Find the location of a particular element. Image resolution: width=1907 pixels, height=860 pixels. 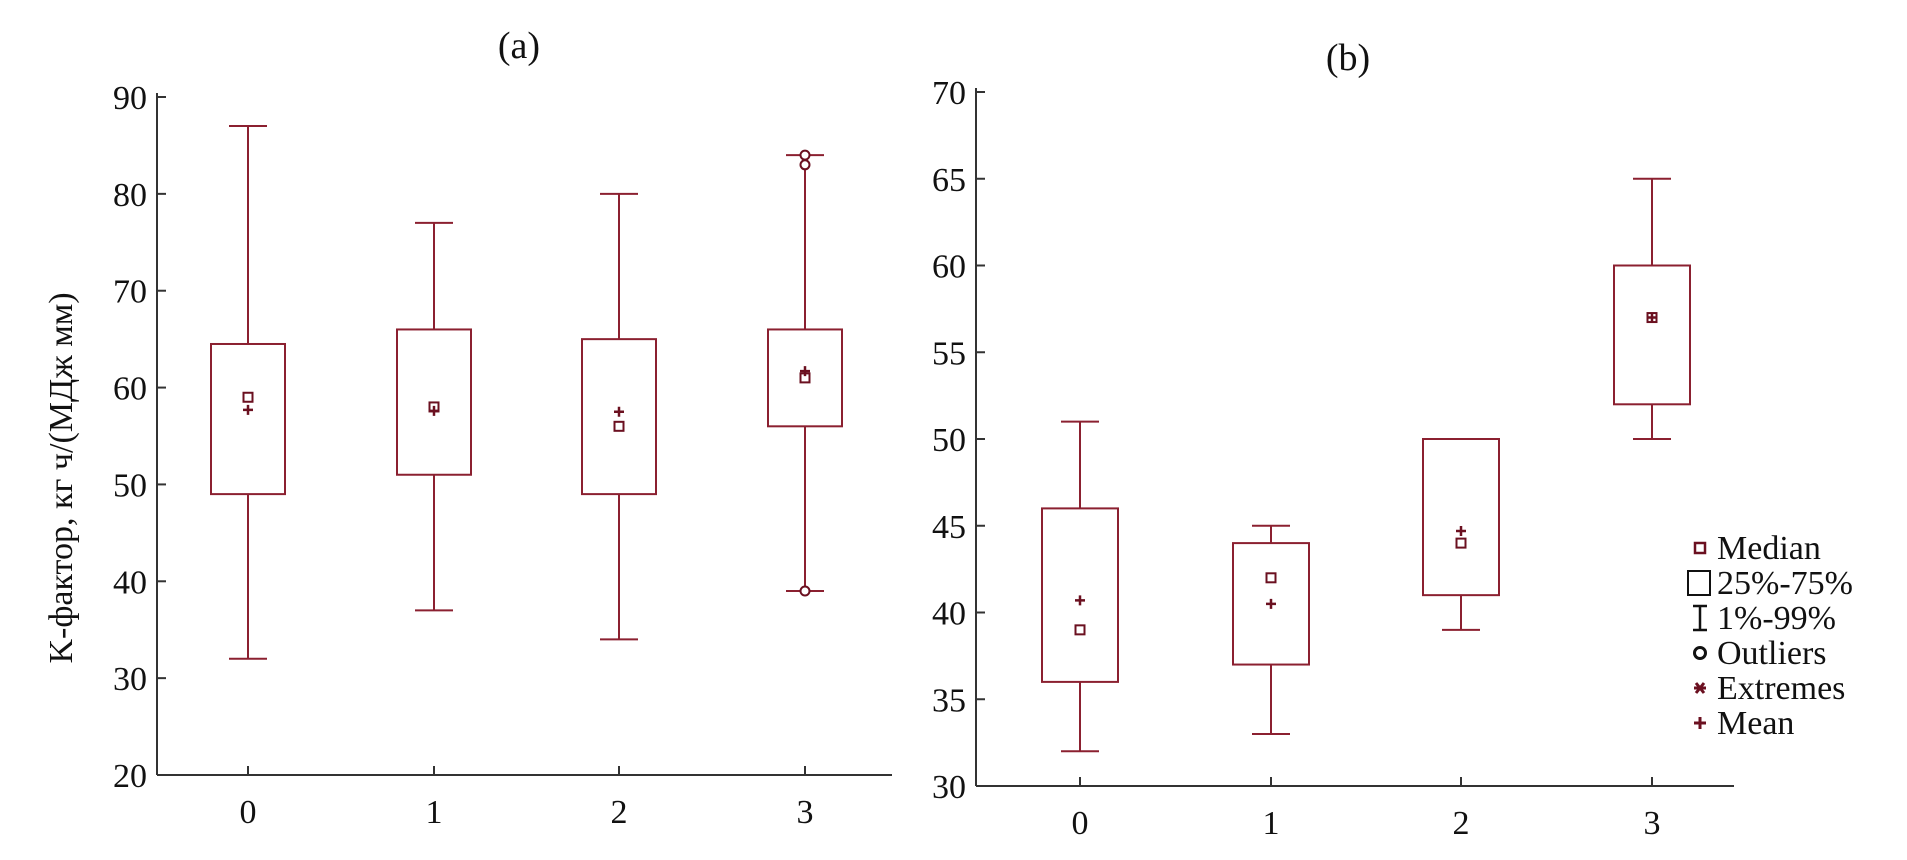

panel-a-y-tick-label: 30 is located at coordinates (130, 679).